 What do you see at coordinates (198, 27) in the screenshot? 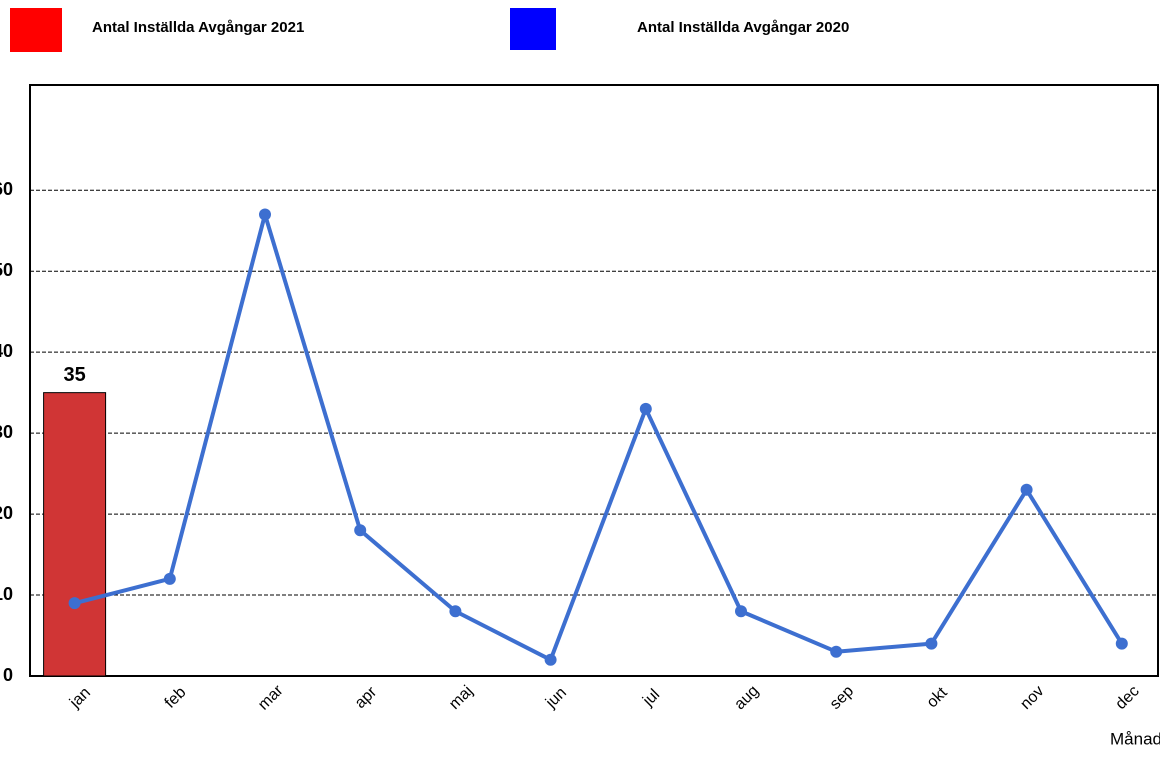
I see `legend-label: Antal Inställda Avgångar 2021` at bounding box center [198, 27].